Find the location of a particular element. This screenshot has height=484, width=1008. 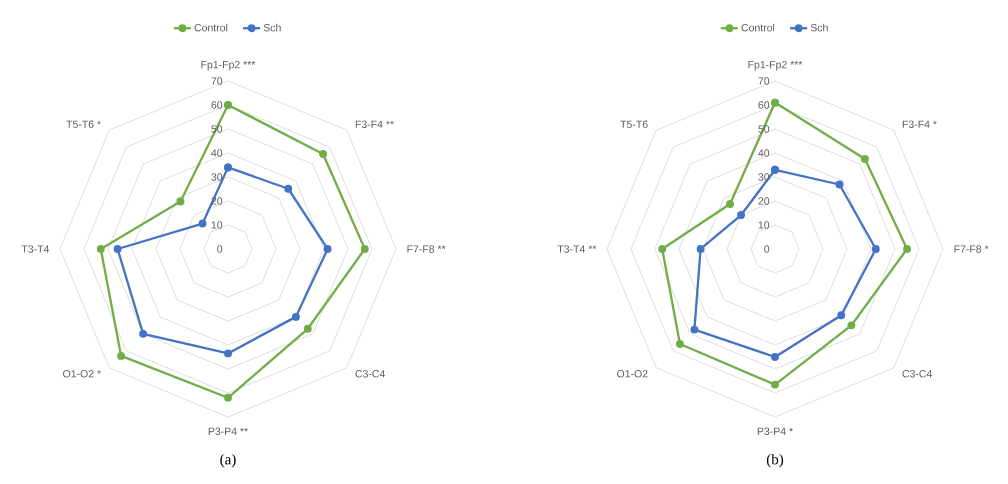

spoke-label: F7-F8 ** is located at coordinates (426, 249).